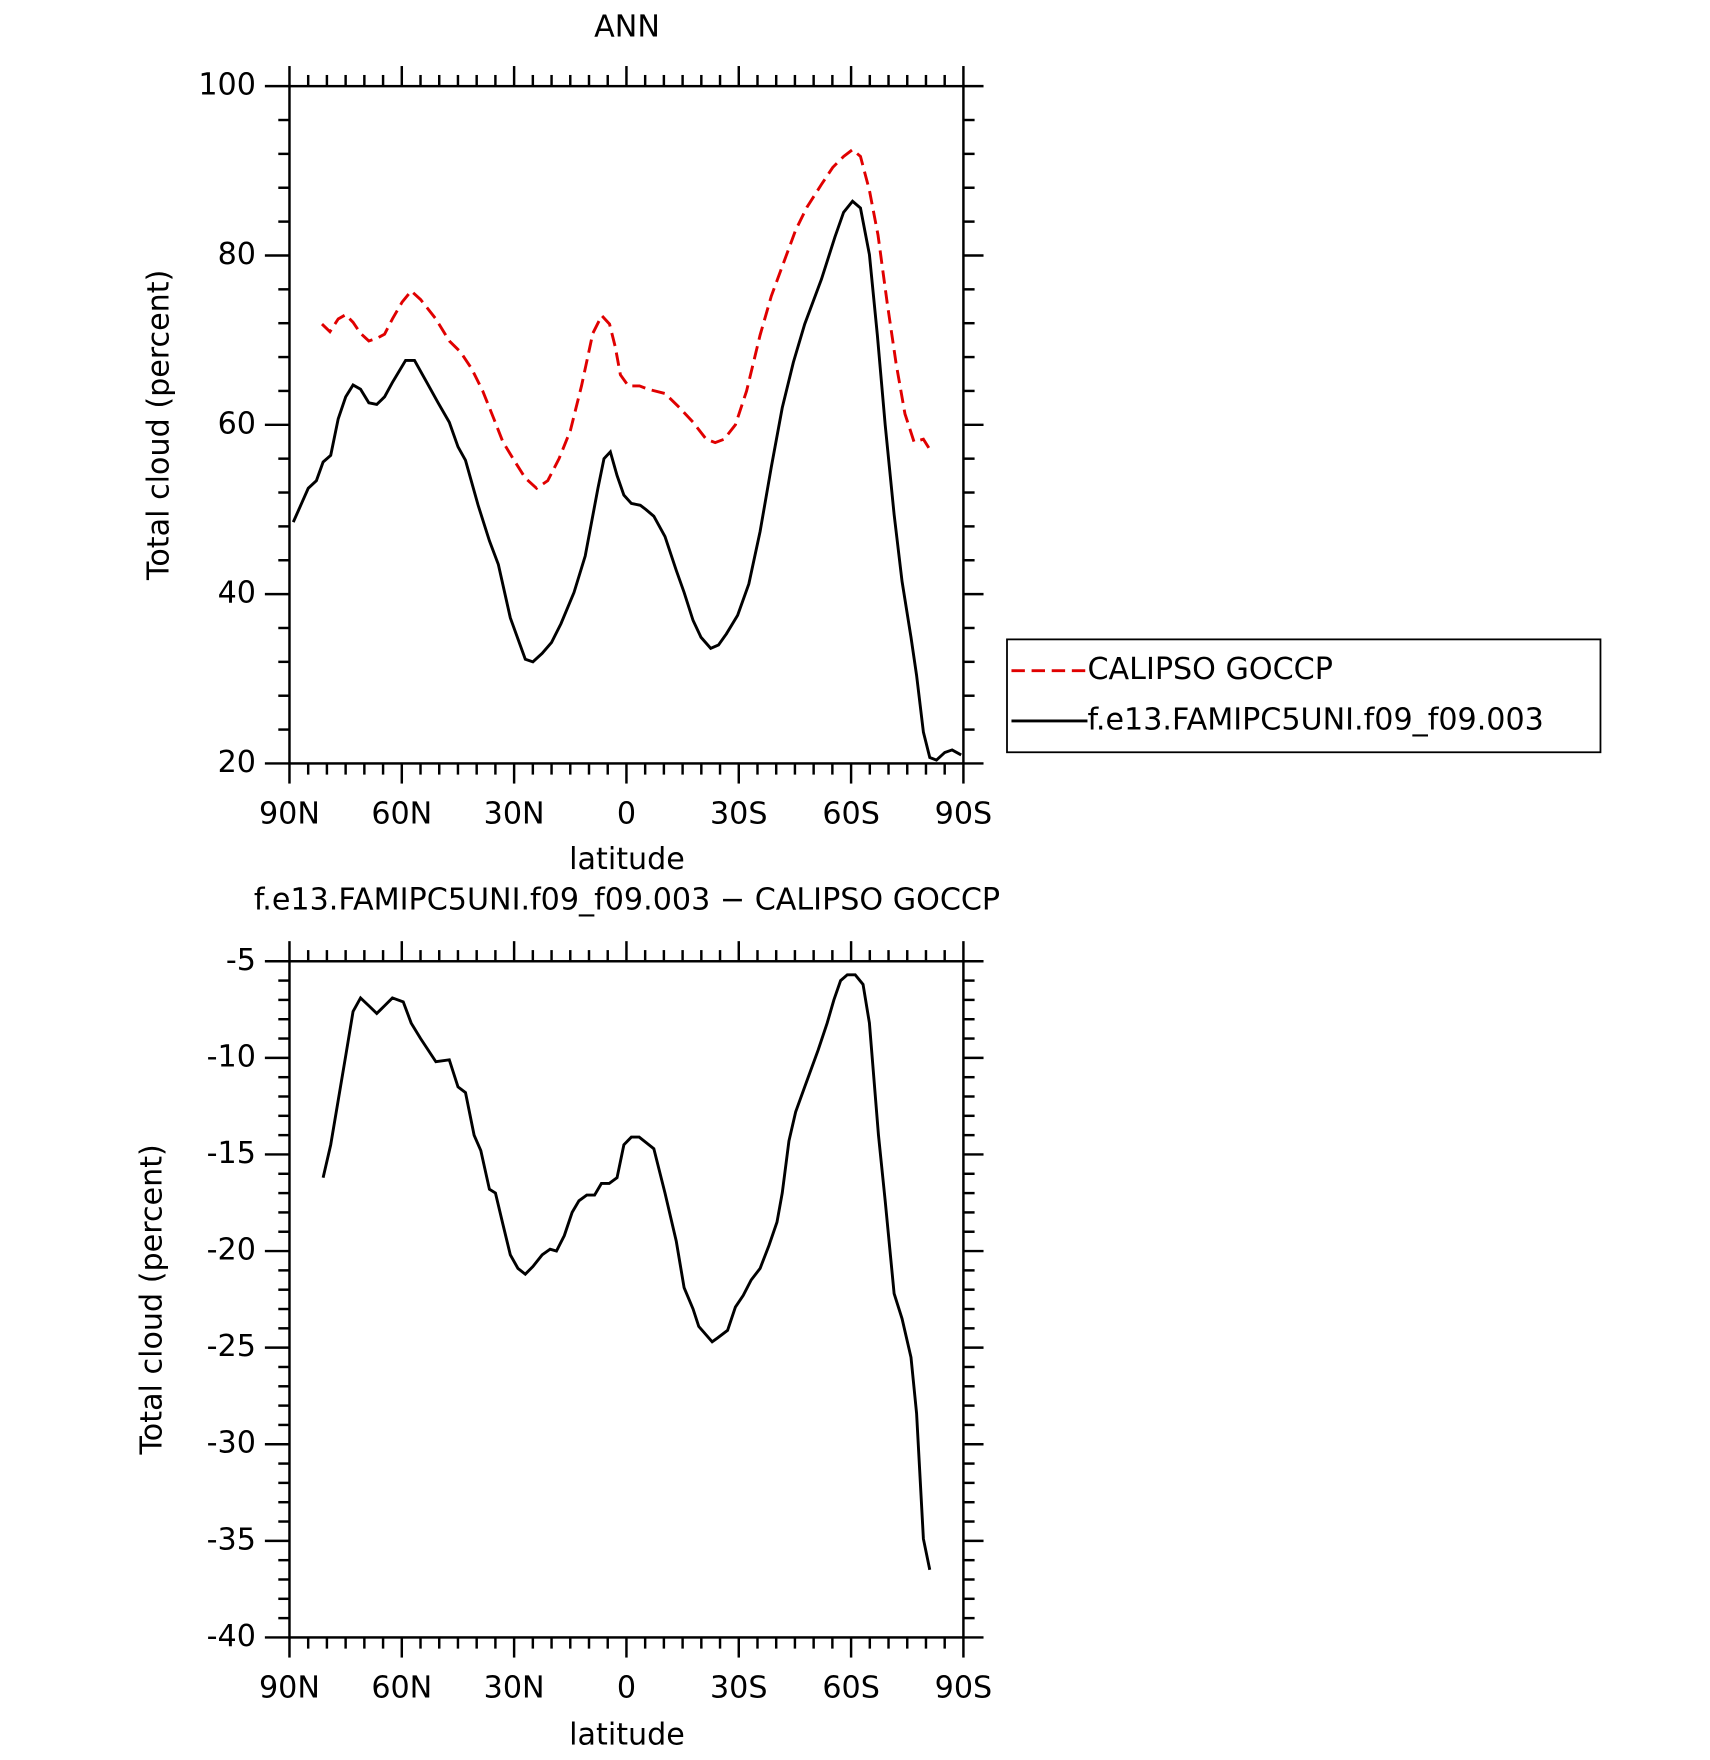 The image size is (1710, 1760). I want to click on y-tick-label: 20, so click(237, 762).